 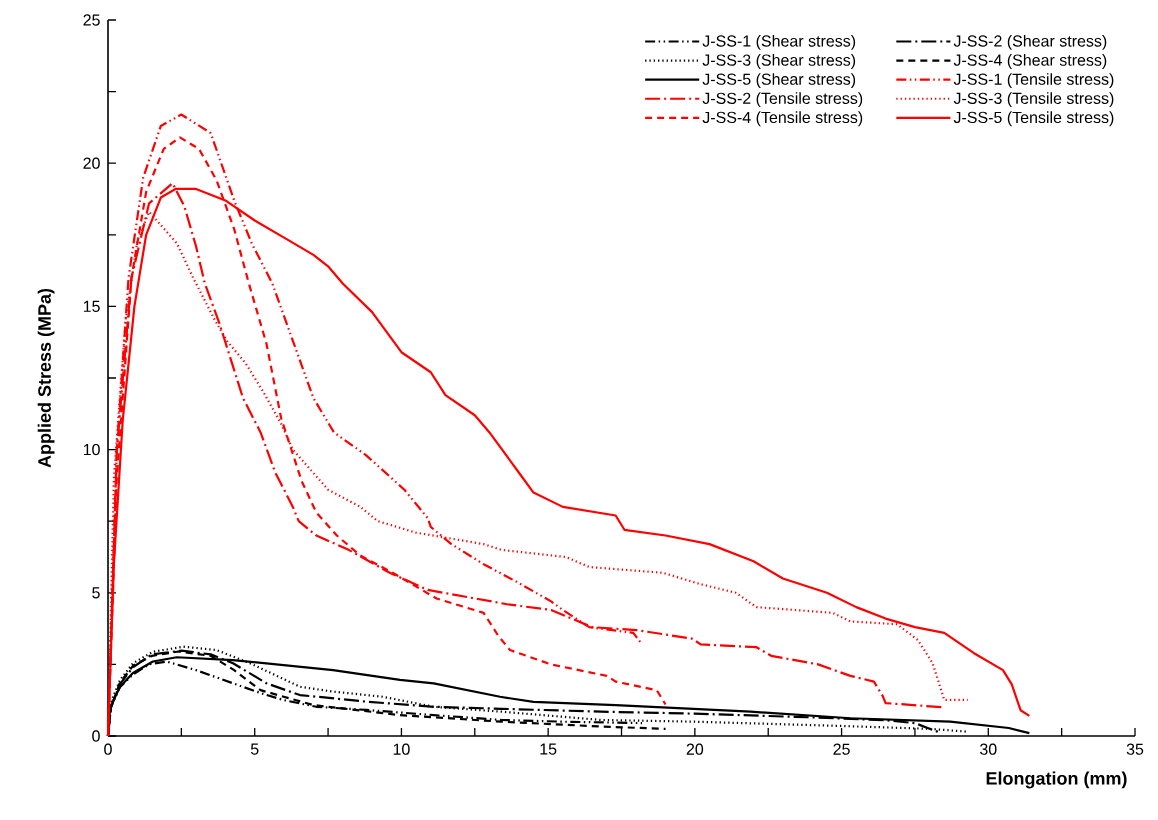 I want to click on x-tick-label: 25, so click(x=841, y=749).